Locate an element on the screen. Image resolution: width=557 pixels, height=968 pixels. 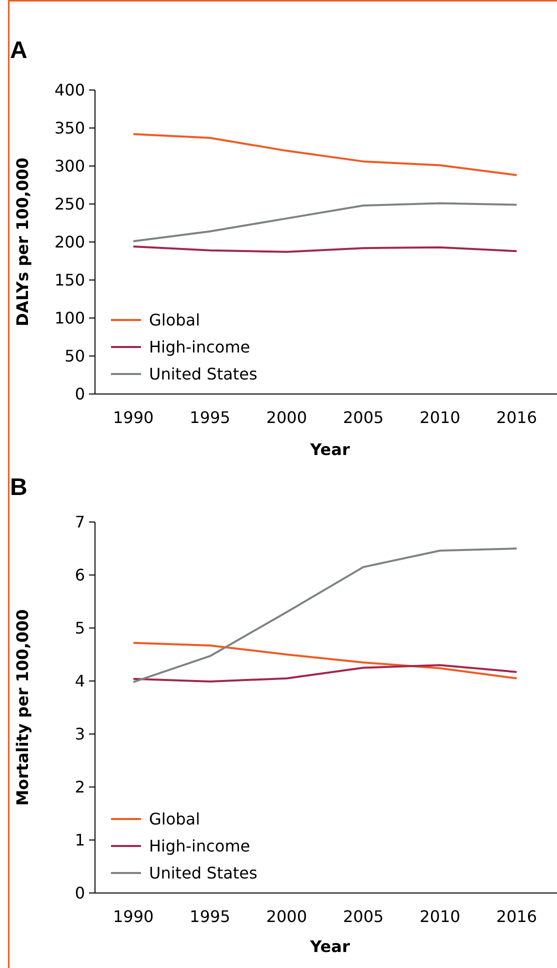
y-tick-label: 4 is located at coordinates (79, 681).